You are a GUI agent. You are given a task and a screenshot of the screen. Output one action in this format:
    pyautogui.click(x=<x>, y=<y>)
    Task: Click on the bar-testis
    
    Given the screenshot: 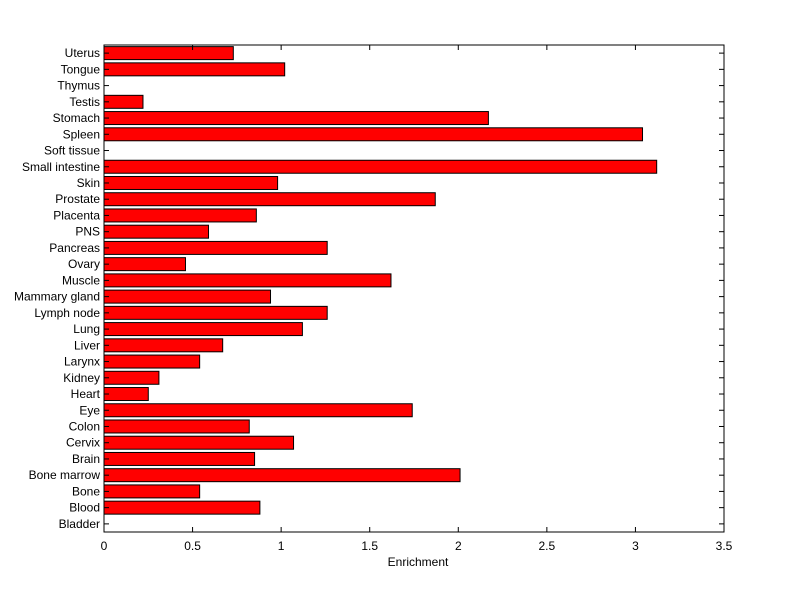 What is the action you would take?
    pyautogui.click(x=123, y=101)
    